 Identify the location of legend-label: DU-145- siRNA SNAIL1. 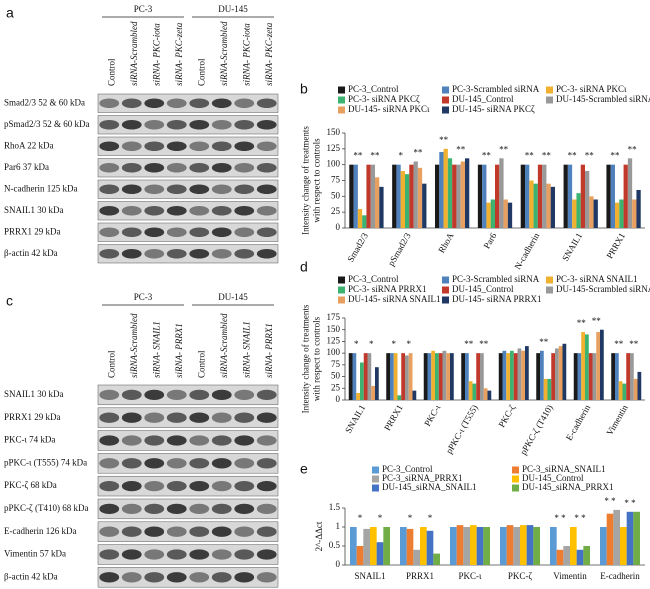
(394, 299).